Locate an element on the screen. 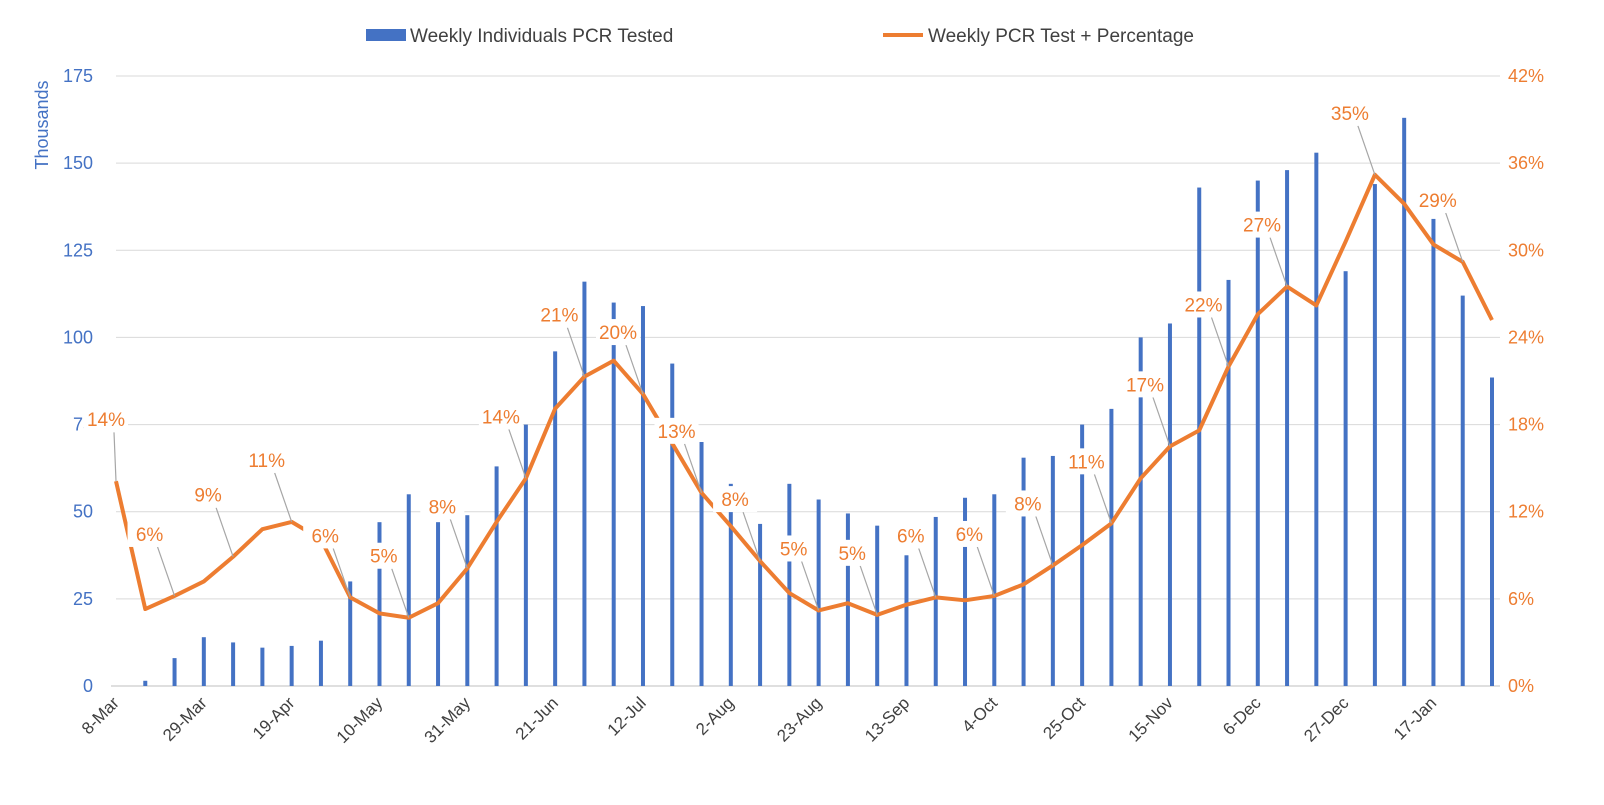 This screenshot has height=805, width=1604. x-tick-label: 8-Mar is located at coordinates (100, 715).